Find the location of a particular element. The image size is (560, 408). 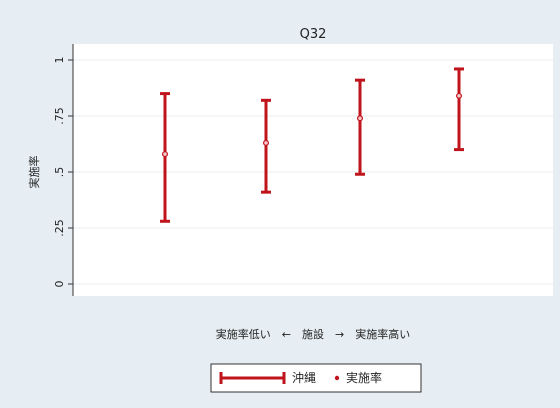

legend-dot-symbol is located at coordinates (337, 378).